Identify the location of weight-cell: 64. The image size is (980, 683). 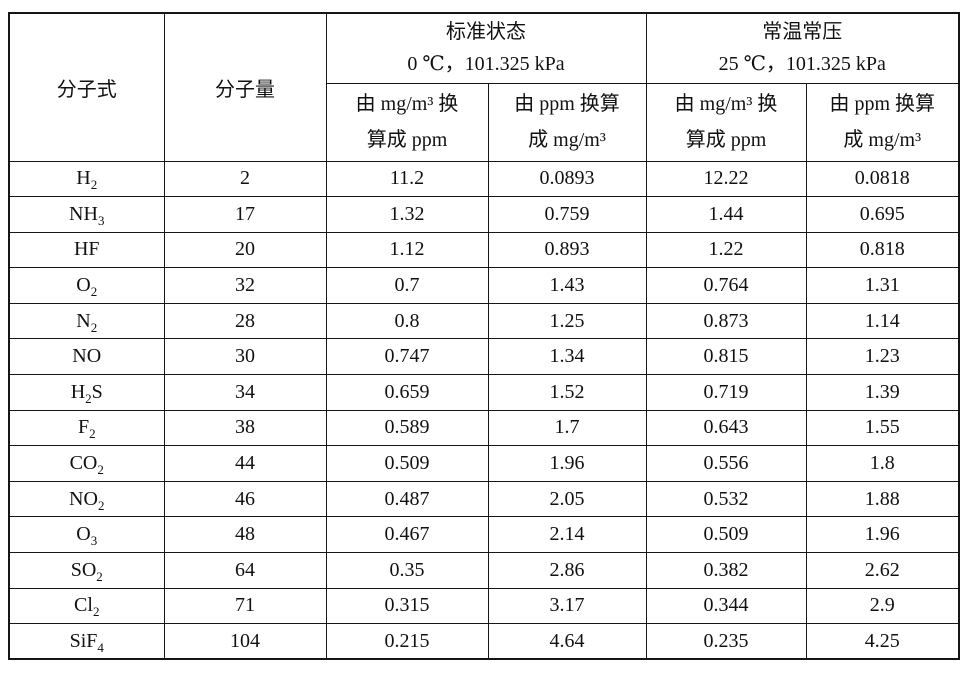
(245, 570).